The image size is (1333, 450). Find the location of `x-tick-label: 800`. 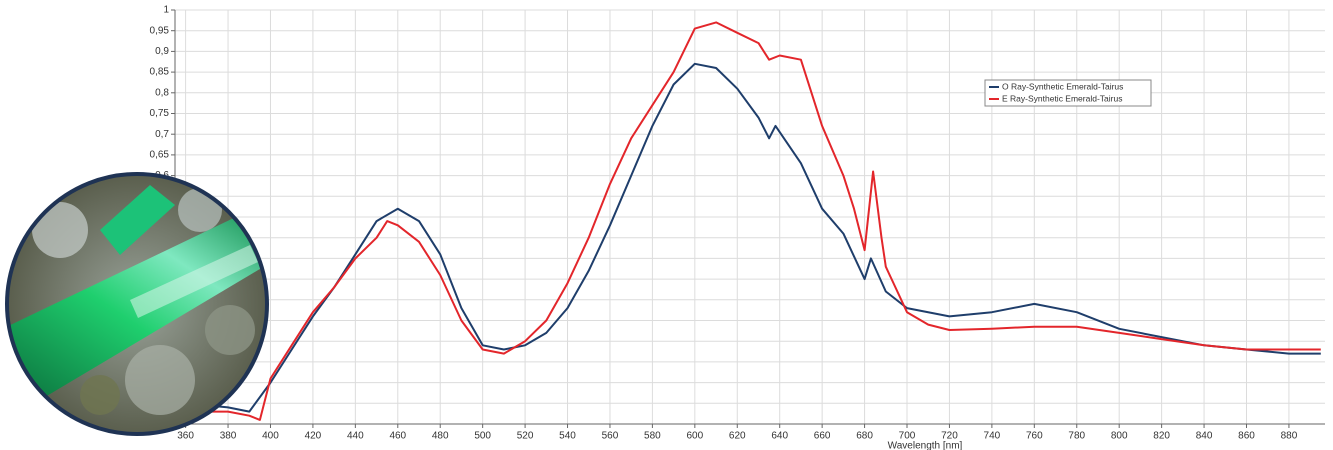

x-tick-label: 800 is located at coordinates (1119, 436).